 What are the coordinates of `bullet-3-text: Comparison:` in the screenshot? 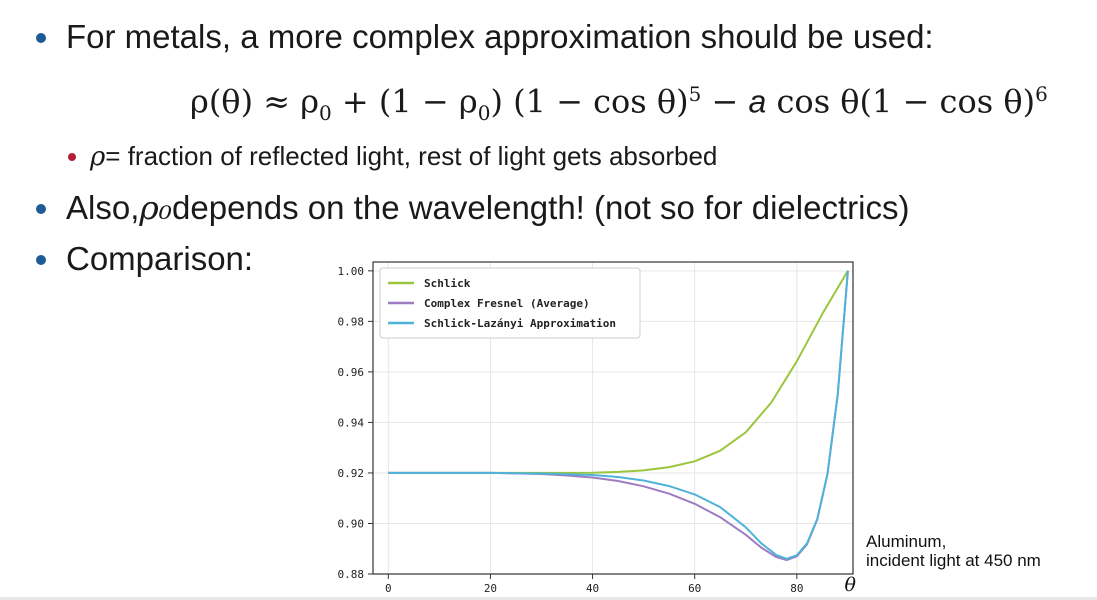 It's located at (160, 258).